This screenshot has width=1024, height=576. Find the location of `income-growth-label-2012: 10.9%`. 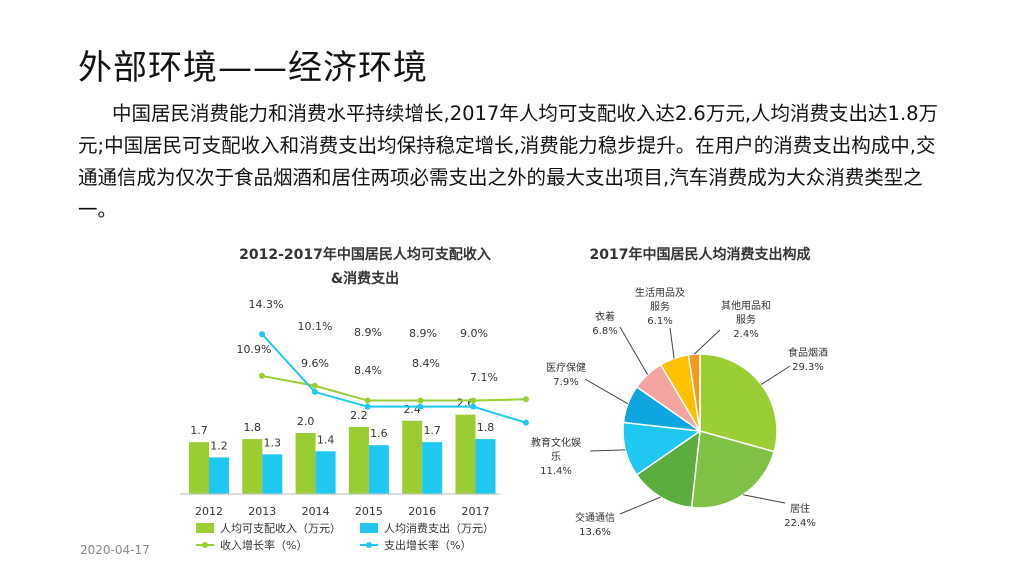

income-growth-label-2012: 10.9% is located at coordinates (254, 349).